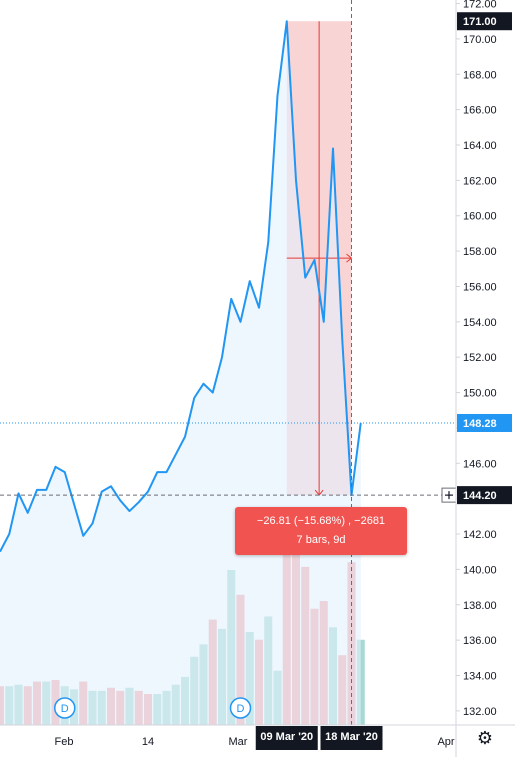 Image resolution: width=515 pixels, height=757 pixels. Describe the element at coordinates (238, 742) in the screenshot. I see `time-tick-label: Mar` at that location.